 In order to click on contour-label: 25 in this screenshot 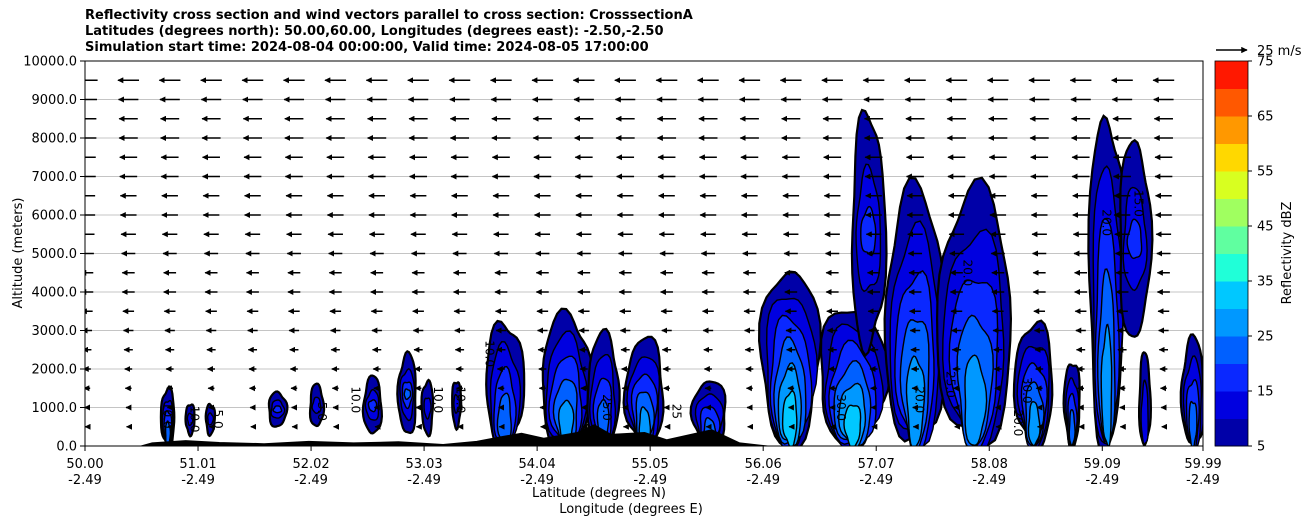, I will do `click(677, 411)`.